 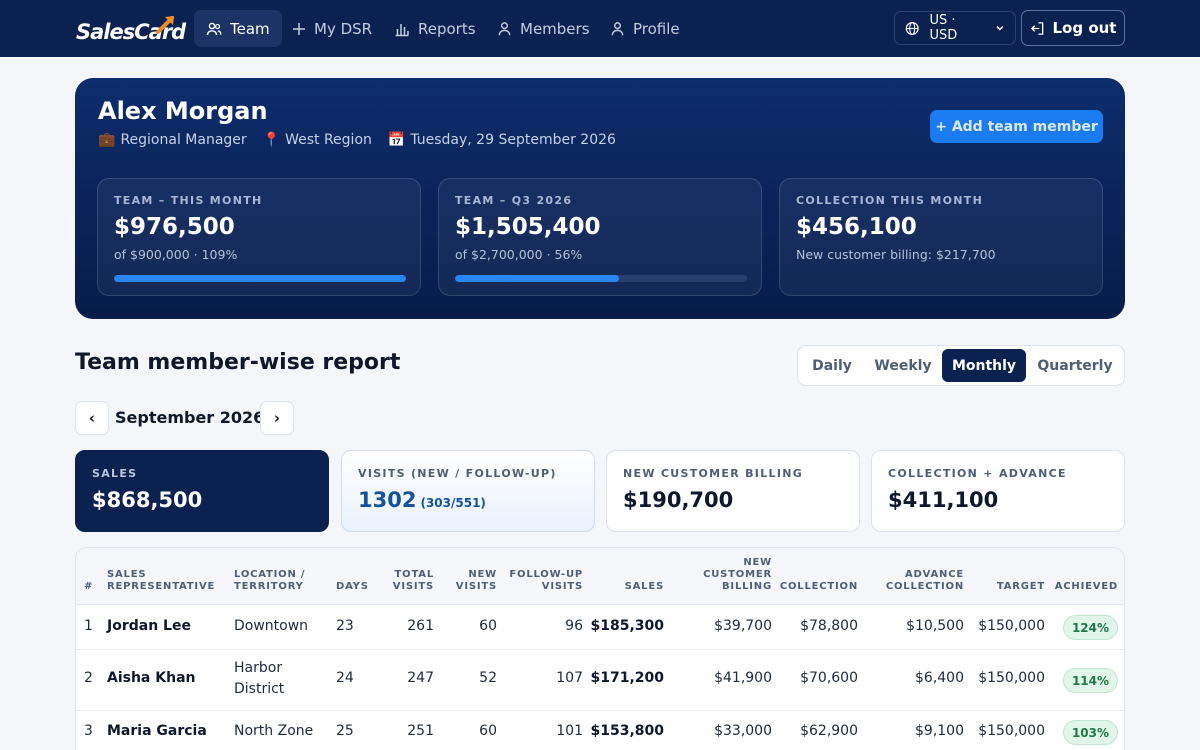 I want to click on period-quarterly: Quarterly, so click(x=1075, y=365).